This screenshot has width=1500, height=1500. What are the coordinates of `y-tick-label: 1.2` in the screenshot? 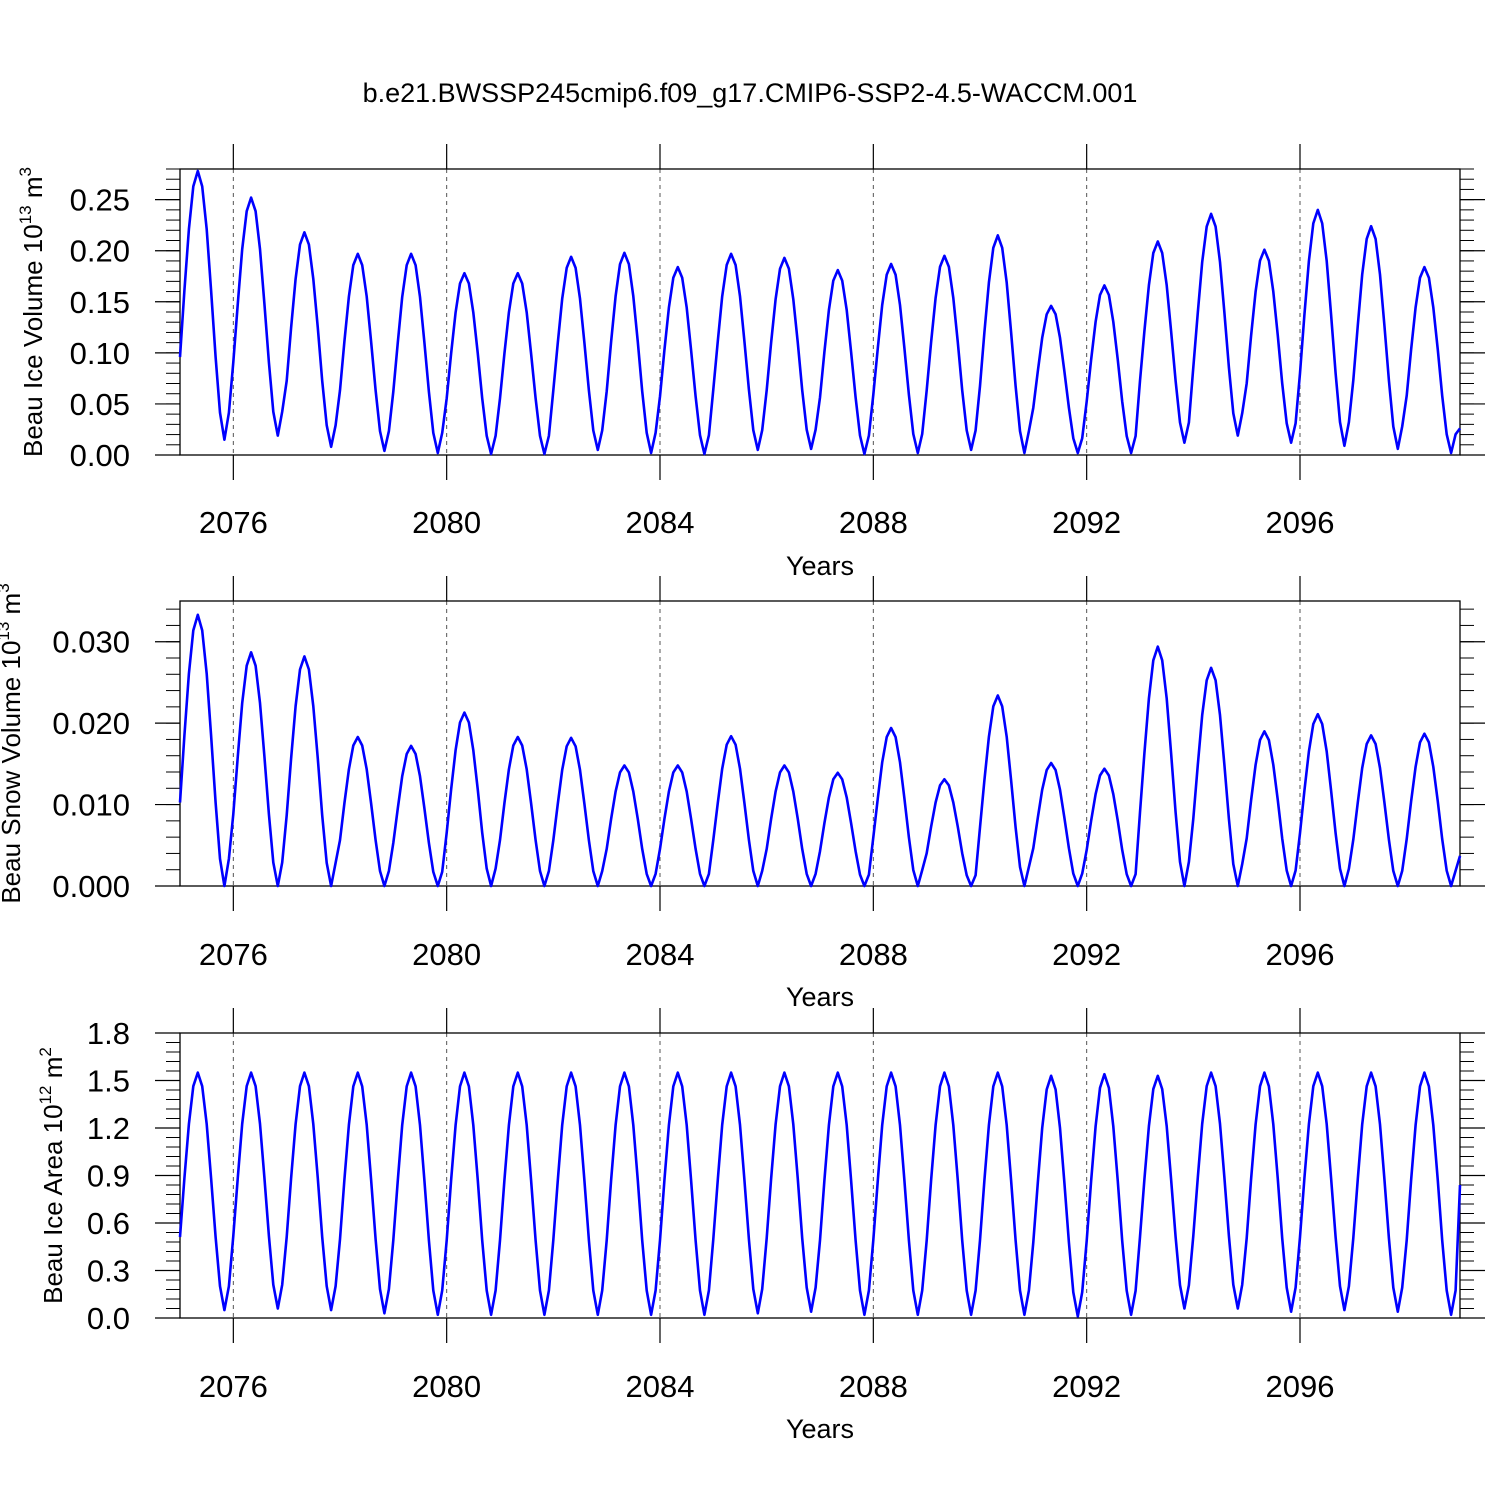 It's located at (108, 1128).